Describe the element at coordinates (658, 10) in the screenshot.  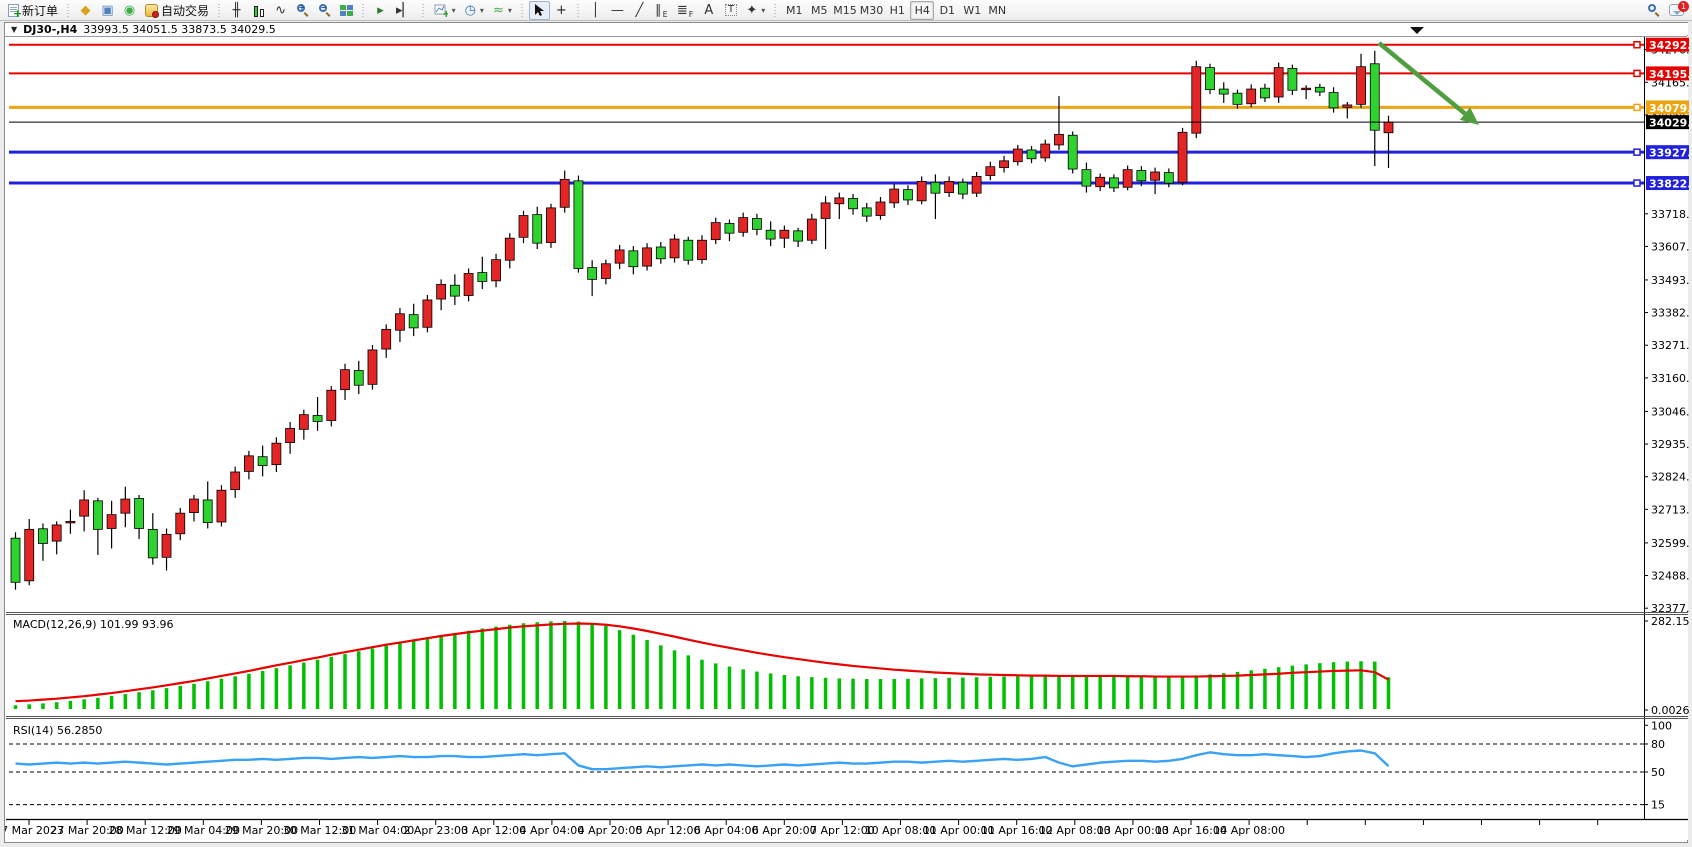
I see `equidistant-channel-icon: ∥` at that location.